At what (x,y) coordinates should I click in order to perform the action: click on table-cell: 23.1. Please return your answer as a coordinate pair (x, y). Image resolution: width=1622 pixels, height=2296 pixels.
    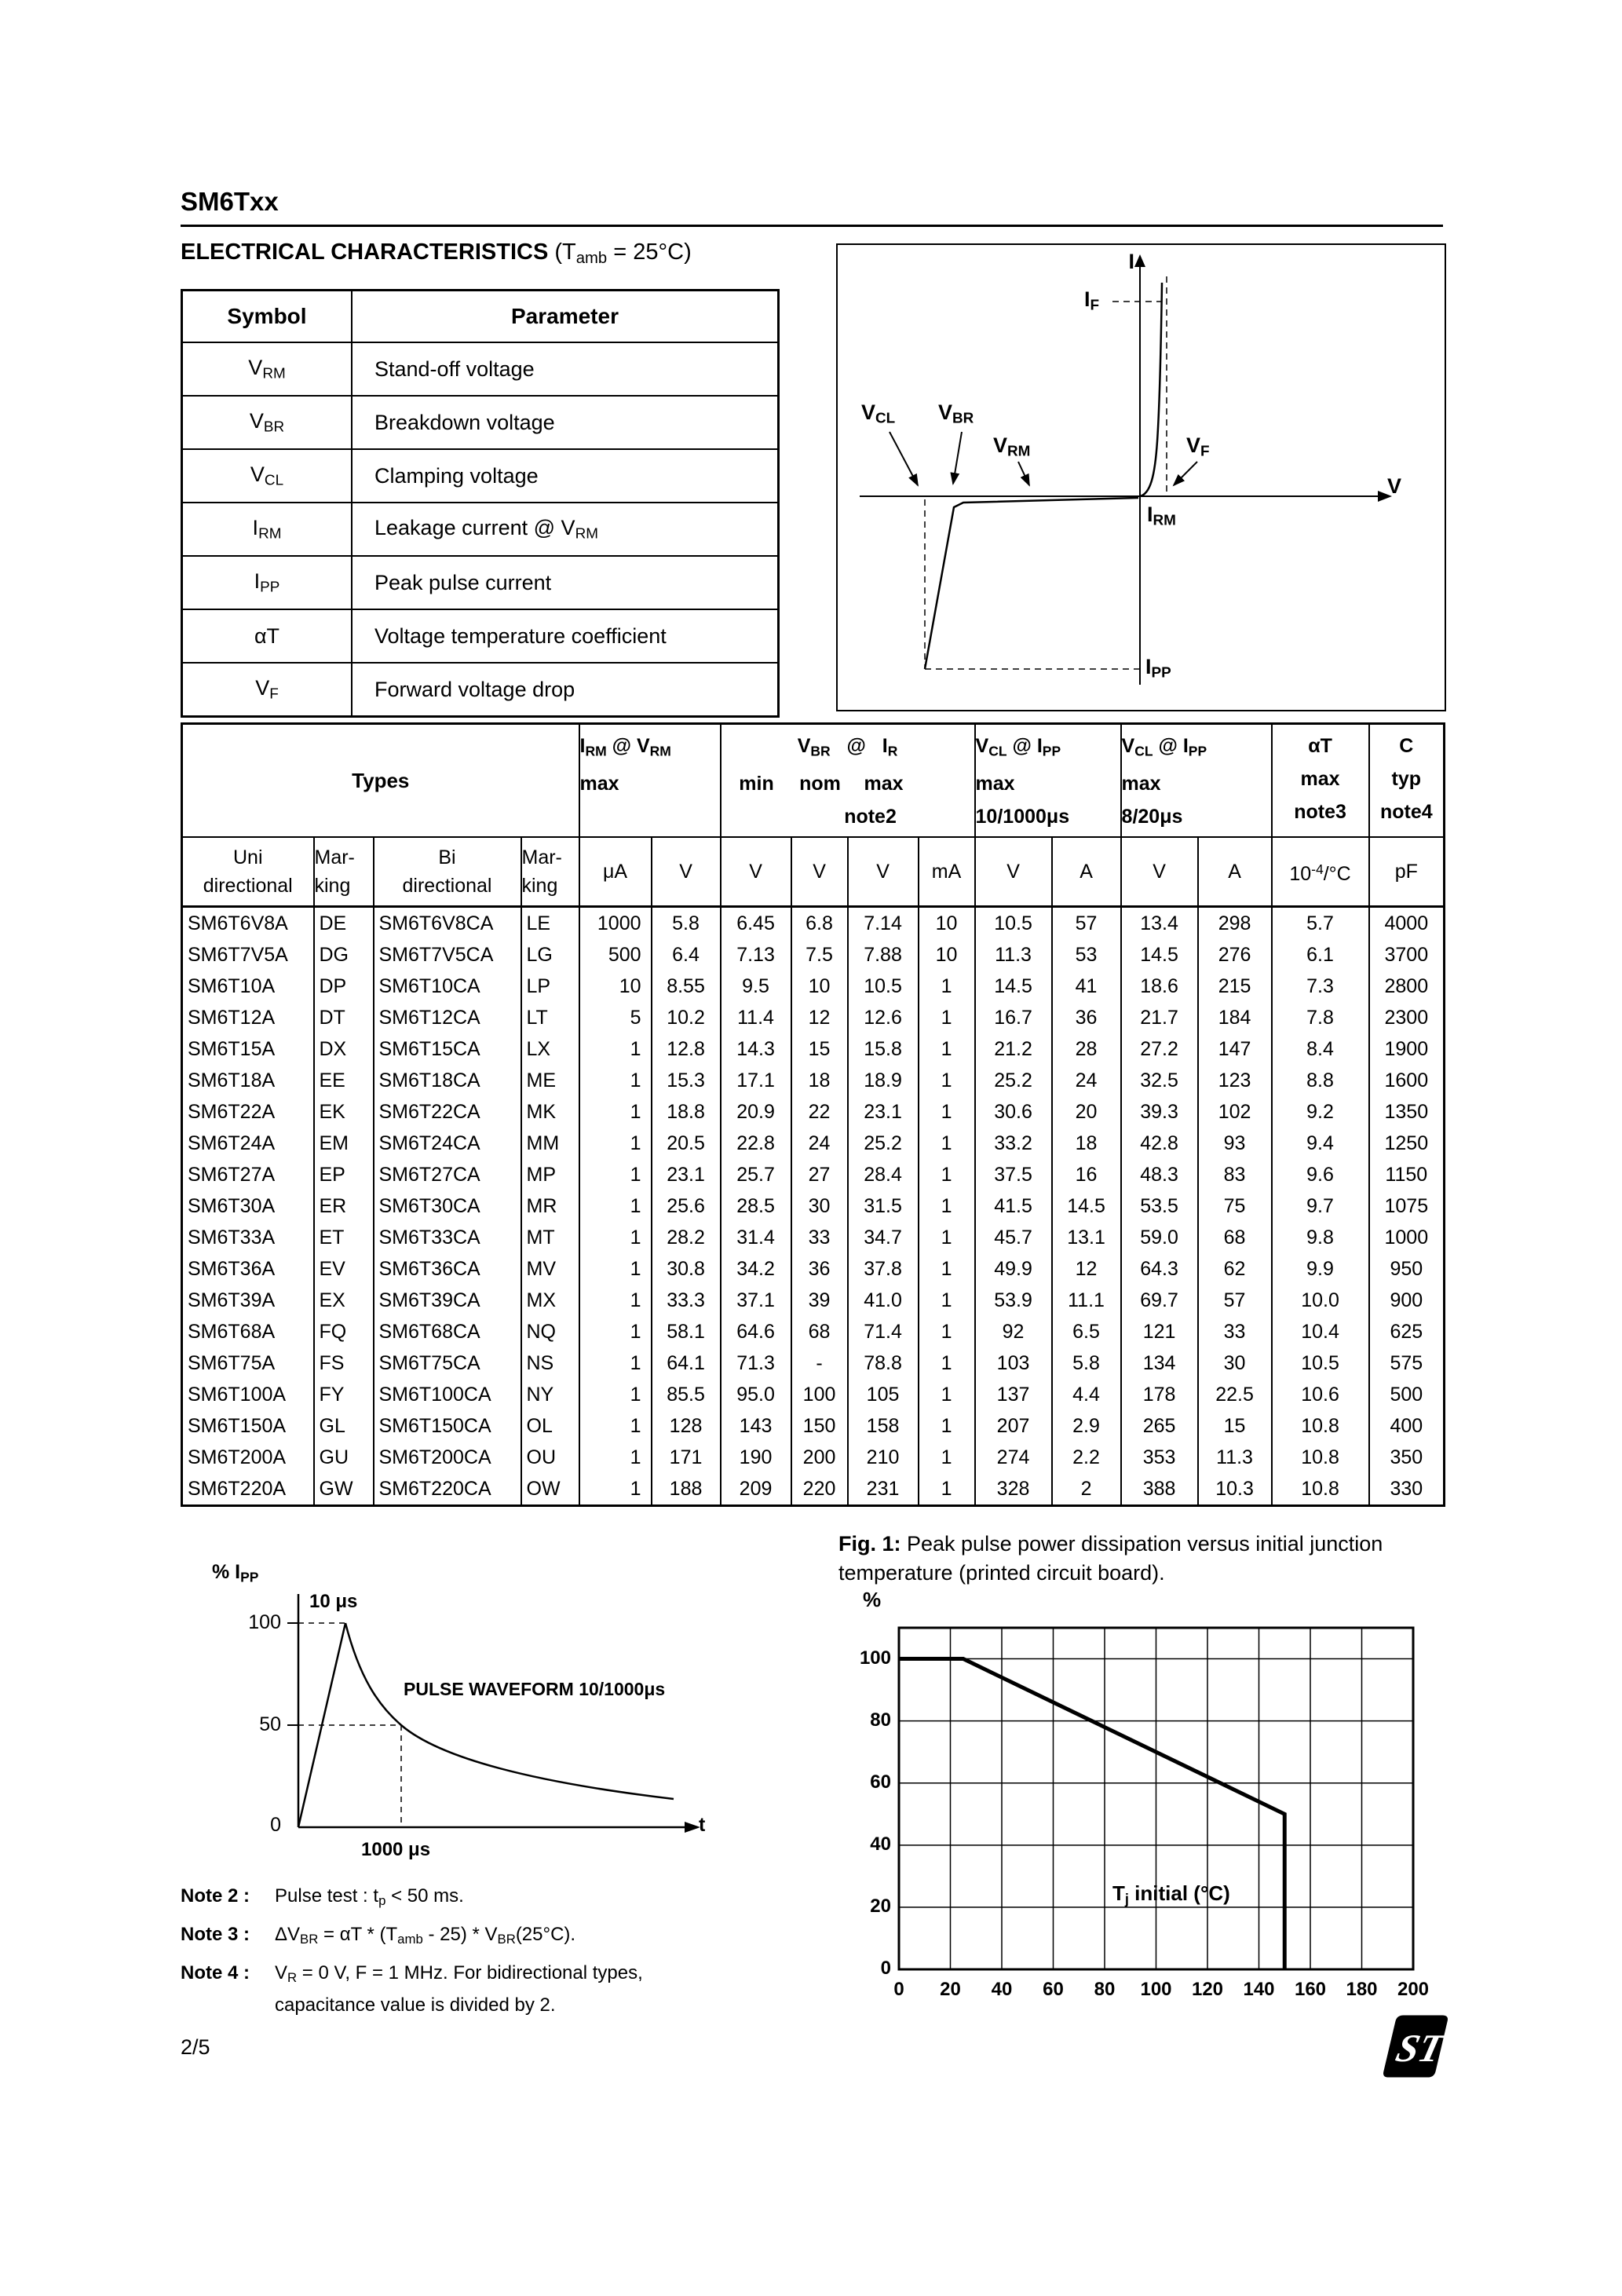
    Looking at the image, I should click on (882, 1112).